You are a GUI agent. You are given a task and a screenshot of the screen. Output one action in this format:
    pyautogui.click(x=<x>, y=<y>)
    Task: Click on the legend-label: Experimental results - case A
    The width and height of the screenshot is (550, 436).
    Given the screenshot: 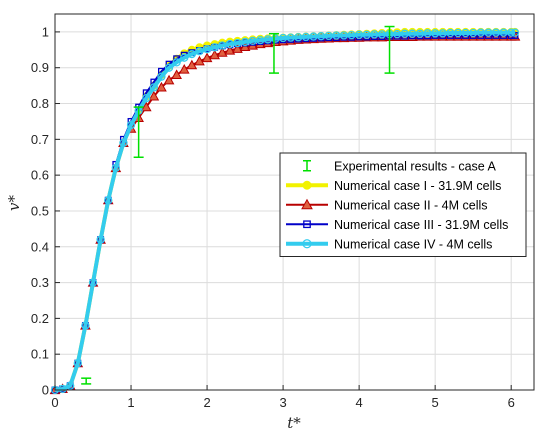 What is the action you would take?
    pyautogui.click(x=415, y=166)
    